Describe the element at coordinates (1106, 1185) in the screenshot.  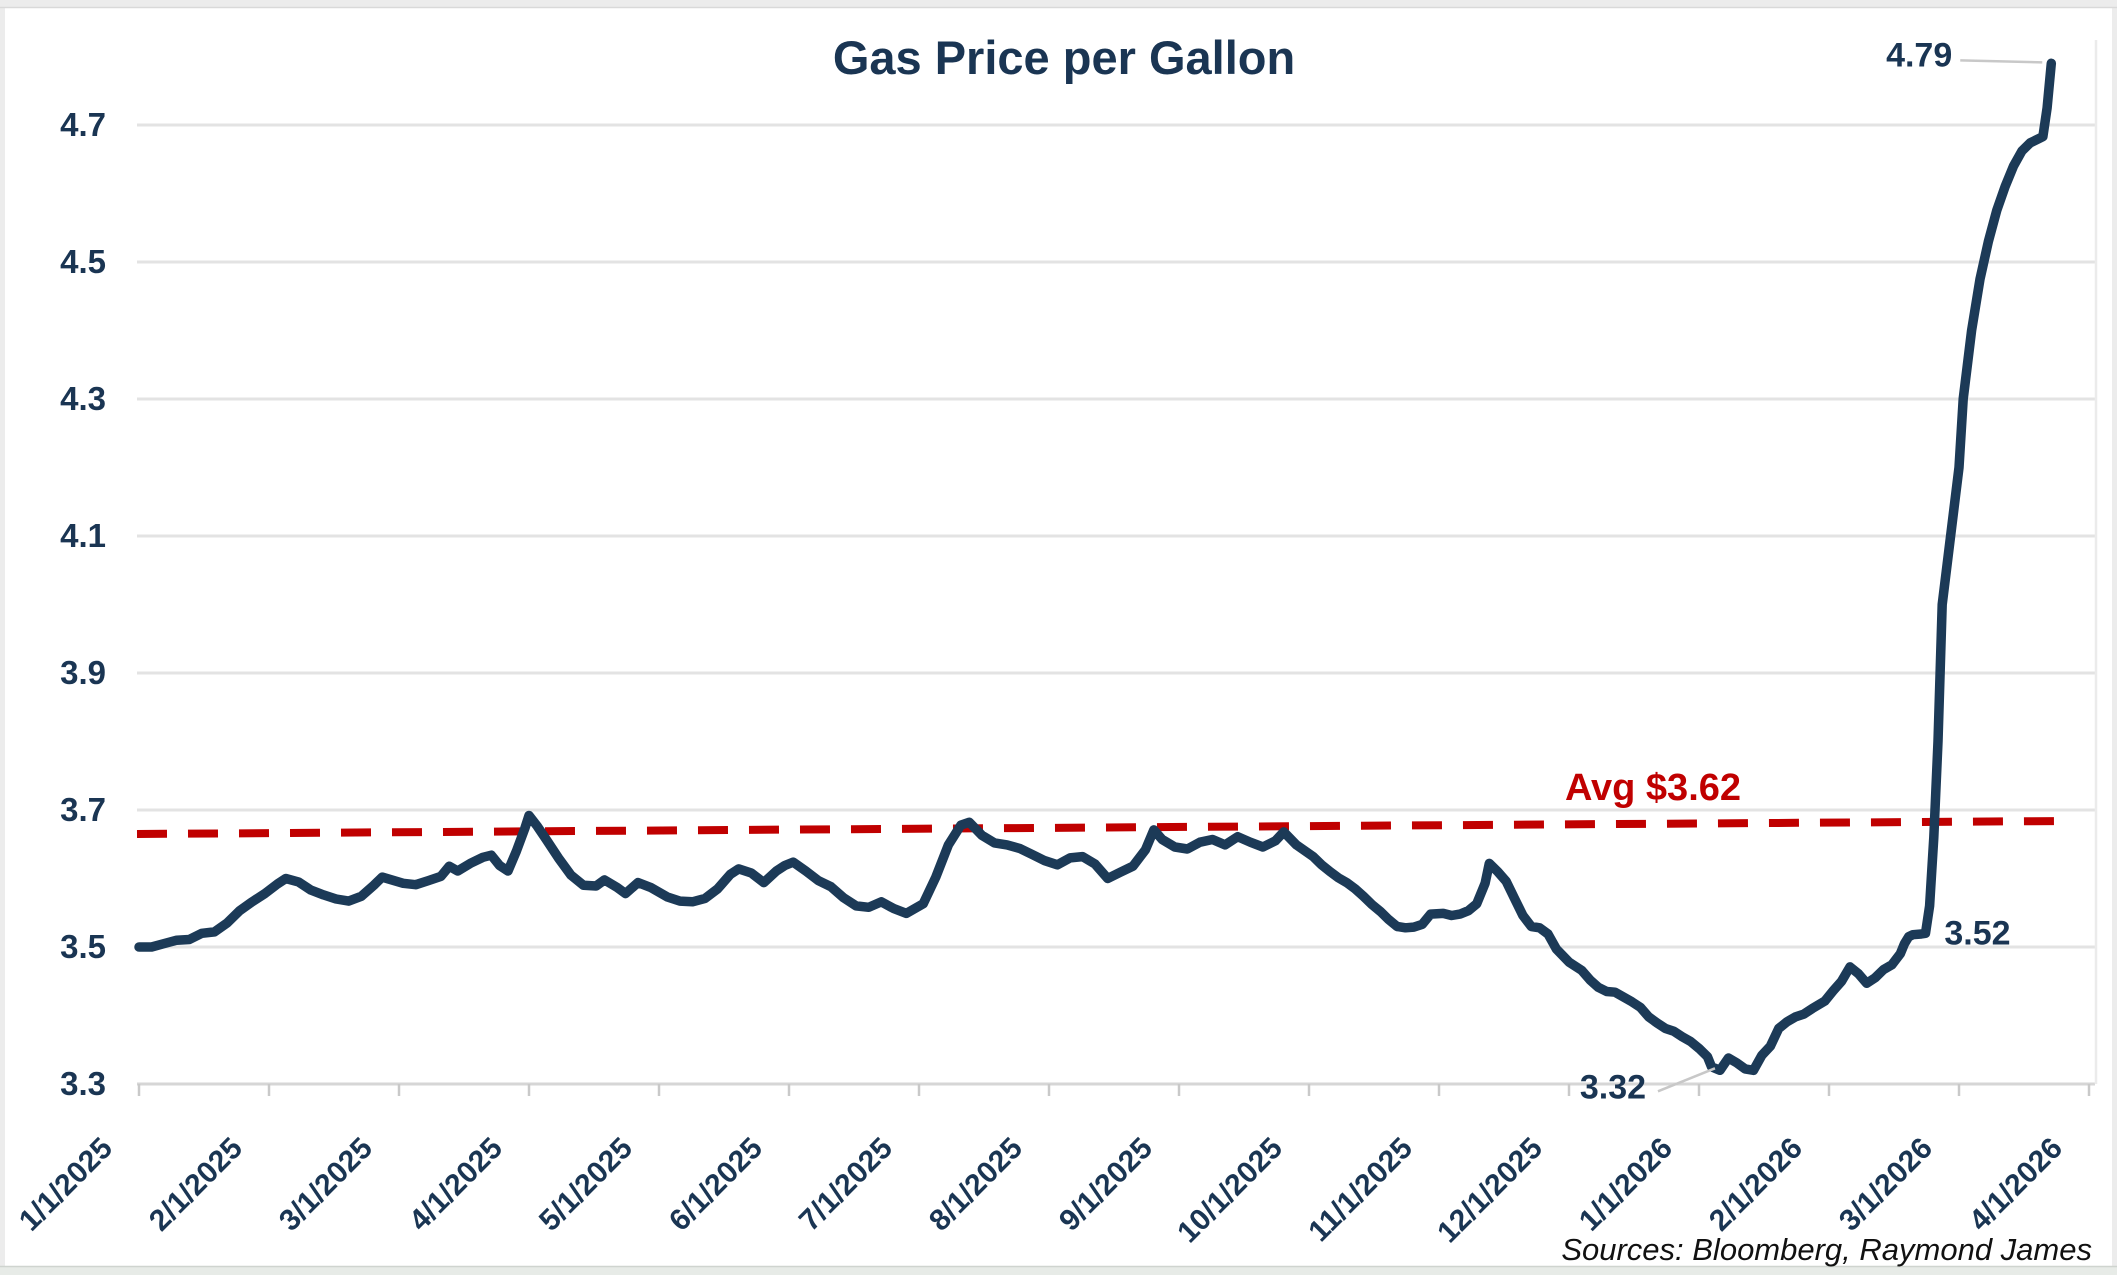
I see `x-axis-label: 9/1/2025` at that location.